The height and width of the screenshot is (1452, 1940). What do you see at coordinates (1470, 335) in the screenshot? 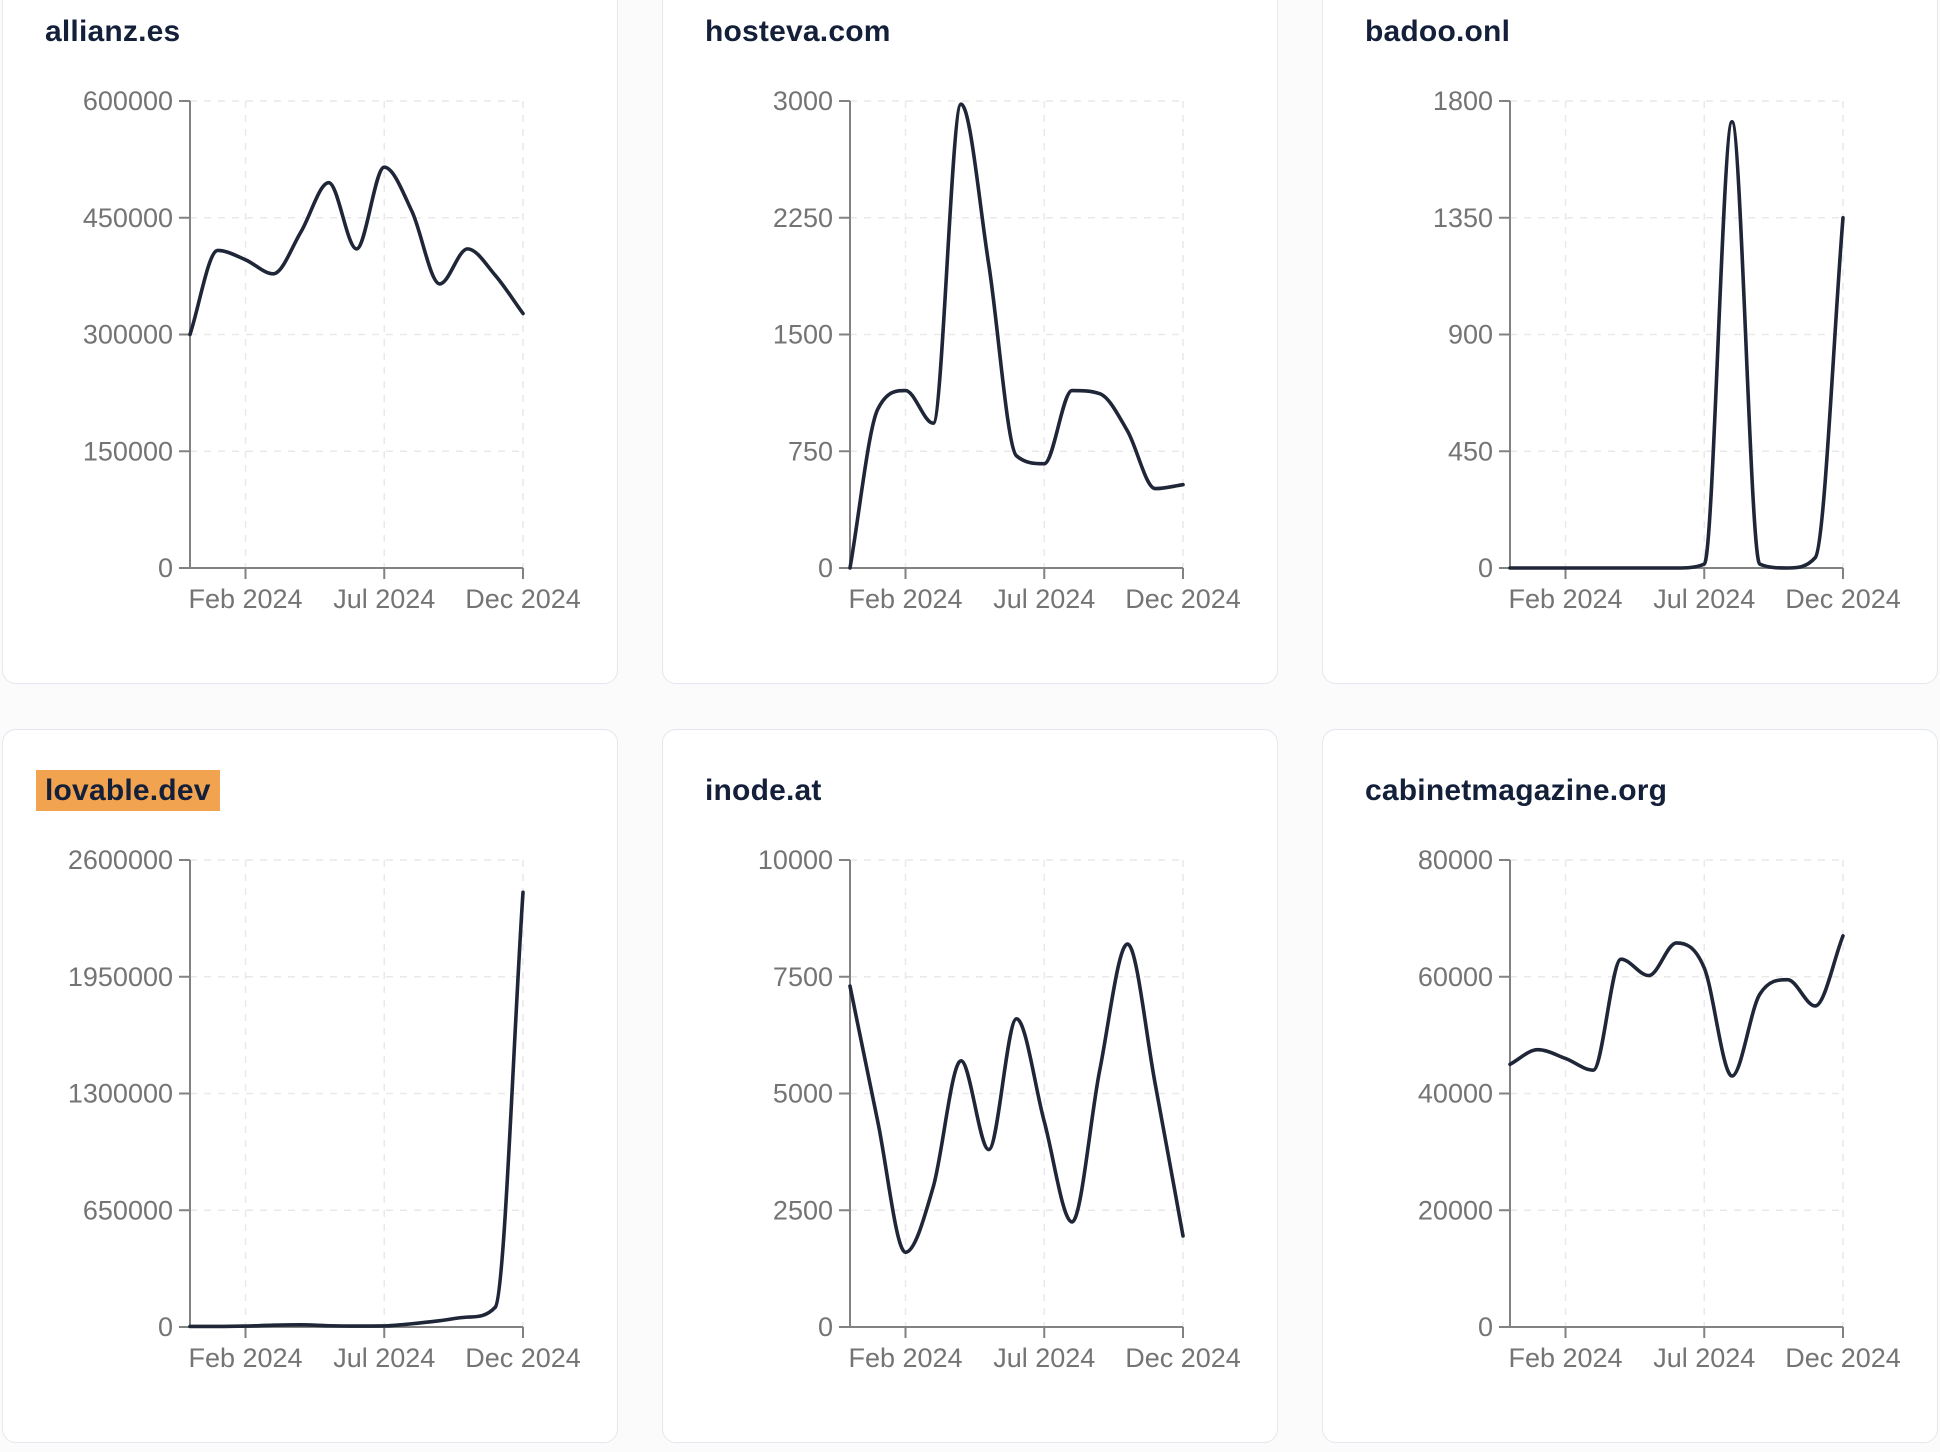
I see `svg-text: 900` at bounding box center [1470, 335].